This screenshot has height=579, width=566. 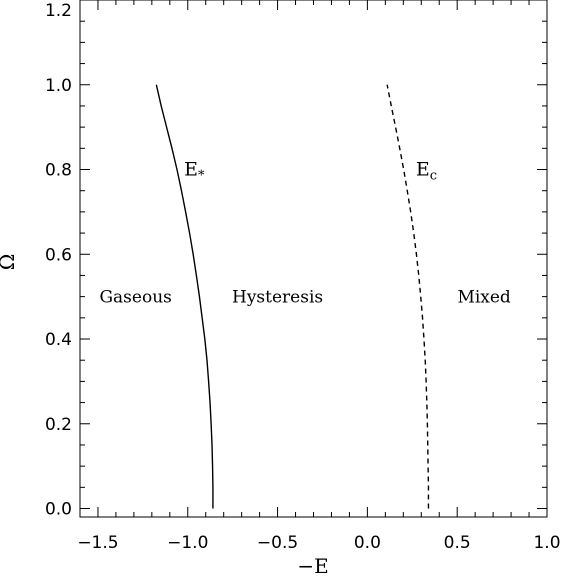 What do you see at coordinates (546, 543) in the screenshot?
I see `x-tick-label: 1.0` at bounding box center [546, 543].